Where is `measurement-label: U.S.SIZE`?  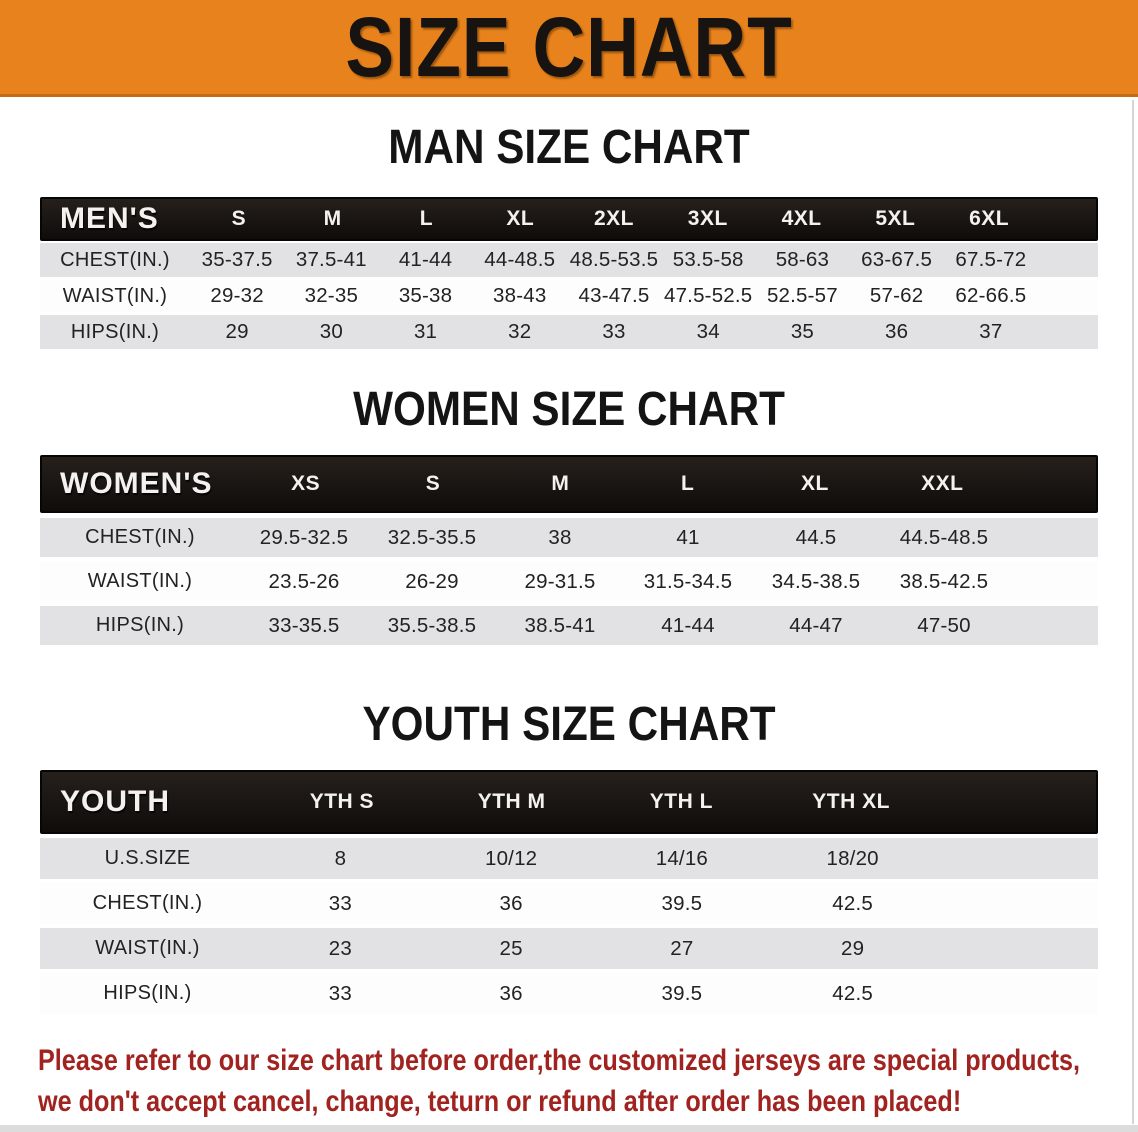 measurement-label: U.S.SIZE is located at coordinates (147, 858).